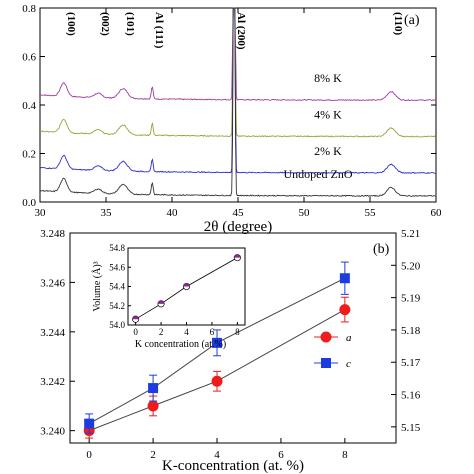 The image size is (474, 474). What do you see at coordinates (328, 151) in the screenshot?
I see `a-curve-label: 2% K` at bounding box center [328, 151].